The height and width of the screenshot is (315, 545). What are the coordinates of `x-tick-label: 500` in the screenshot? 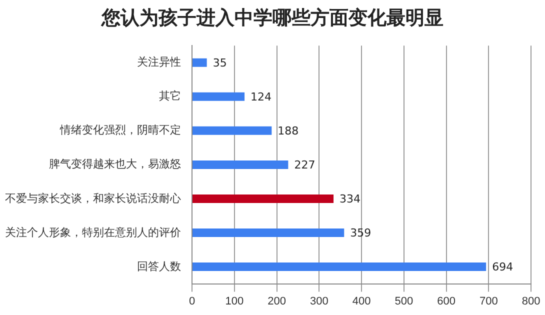 It's located at (404, 301).